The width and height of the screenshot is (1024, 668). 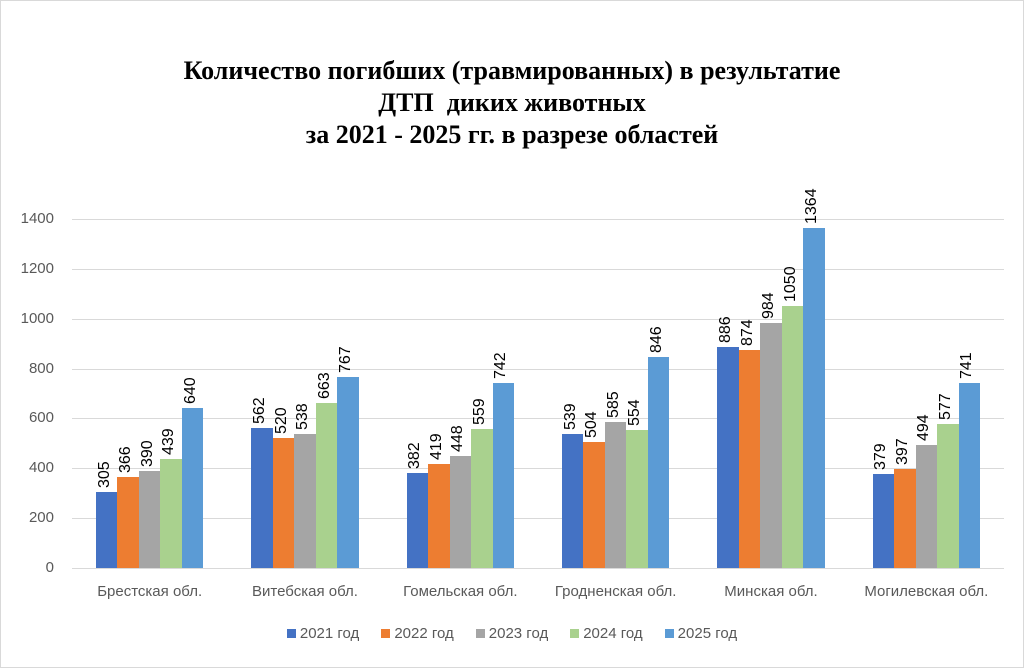 I want to click on legend-label: 2022 год, so click(x=424, y=633).